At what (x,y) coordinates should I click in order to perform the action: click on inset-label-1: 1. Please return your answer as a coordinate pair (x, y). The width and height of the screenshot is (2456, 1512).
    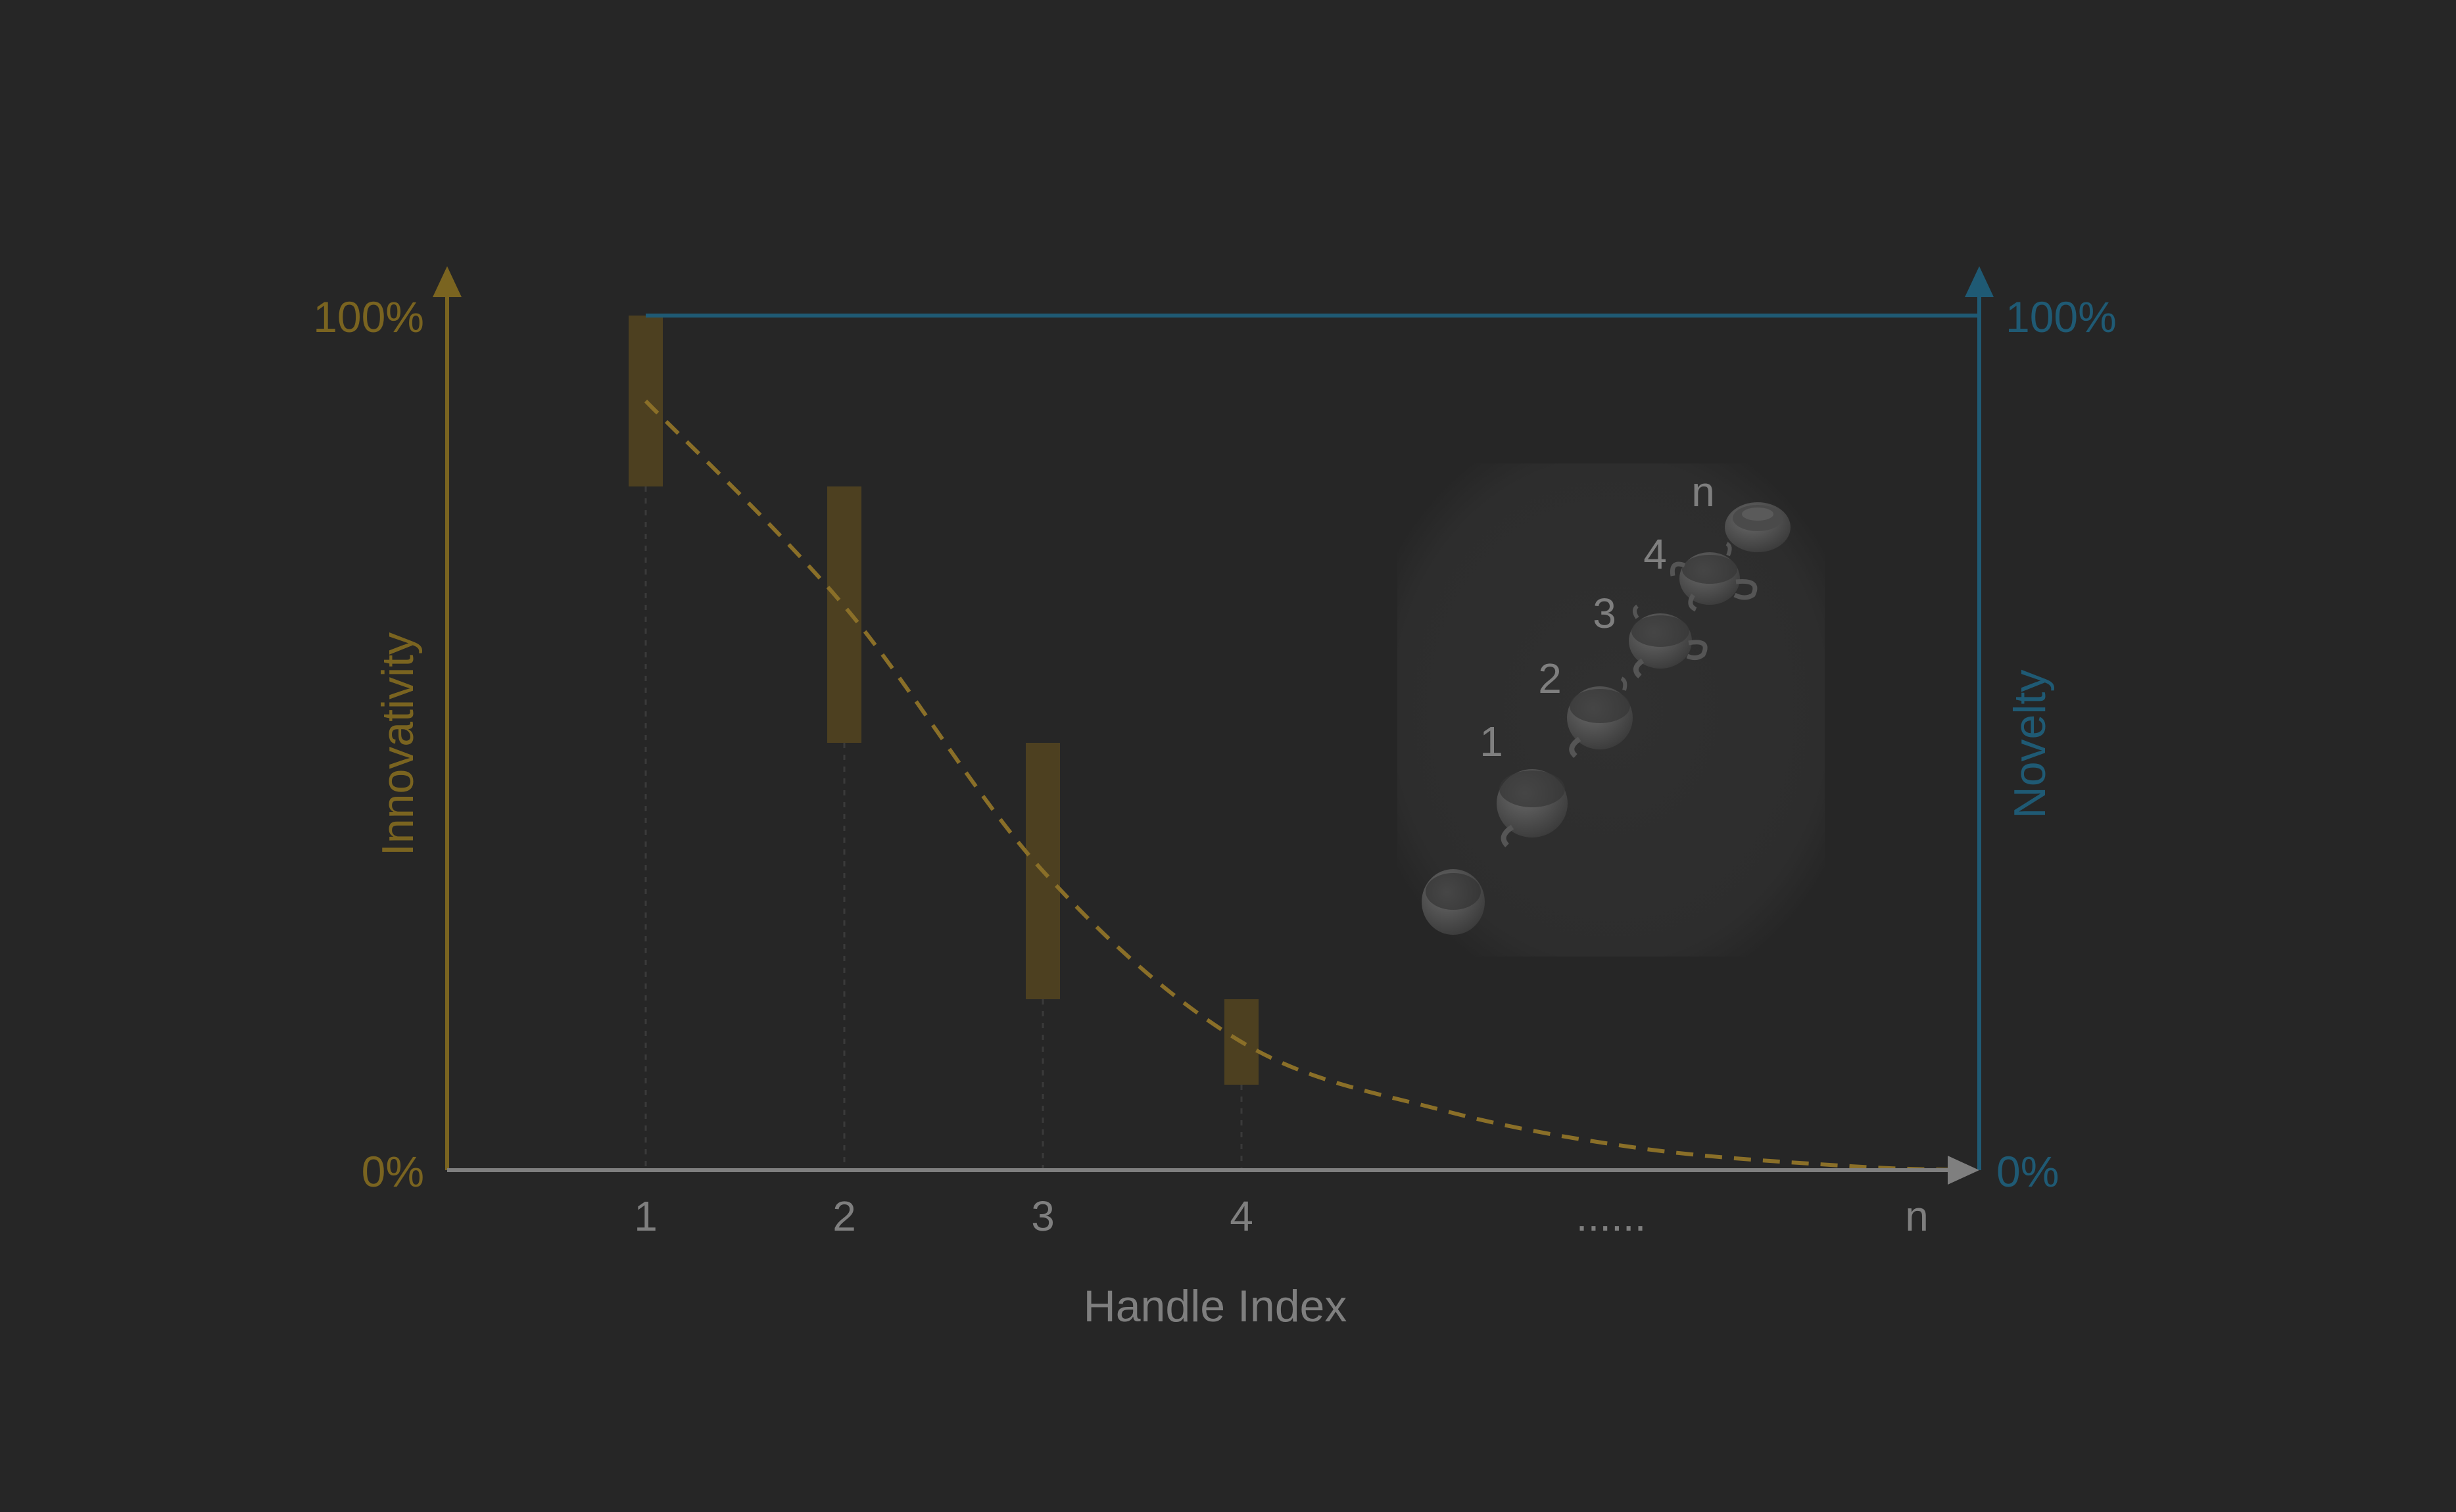
    Looking at the image, I should click on (1491, 741).